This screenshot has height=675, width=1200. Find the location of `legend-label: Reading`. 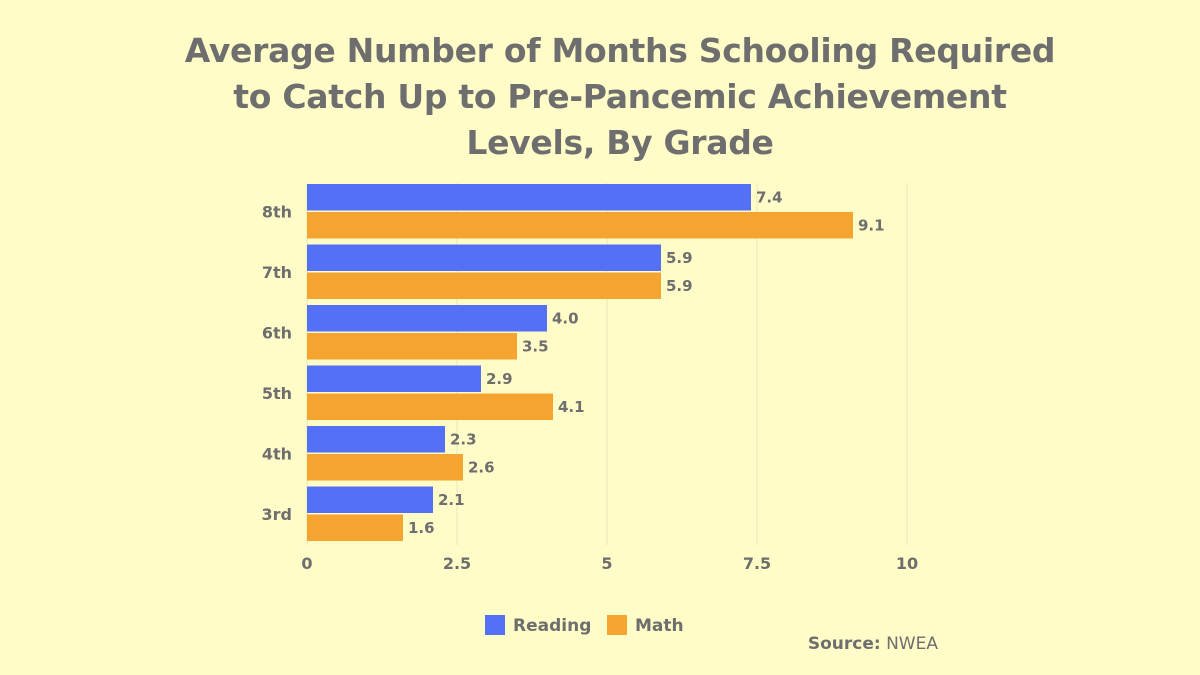

legend-label: Reading is located at coordinates (552, 626).